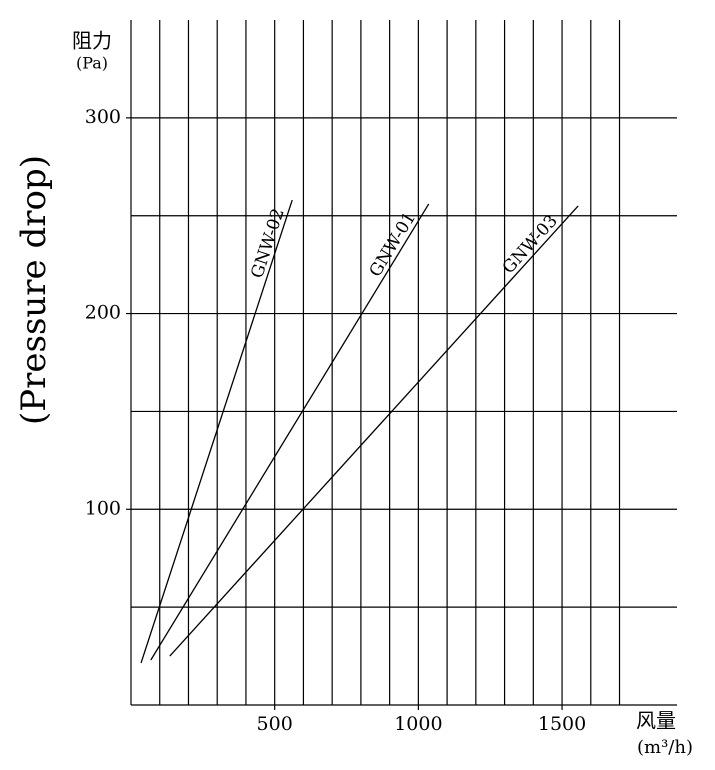 The image size is (715, 770). Describe the element at coordinates (92, 63) in the screenshot. I see `y-label-unit: (Pa)` at that location.